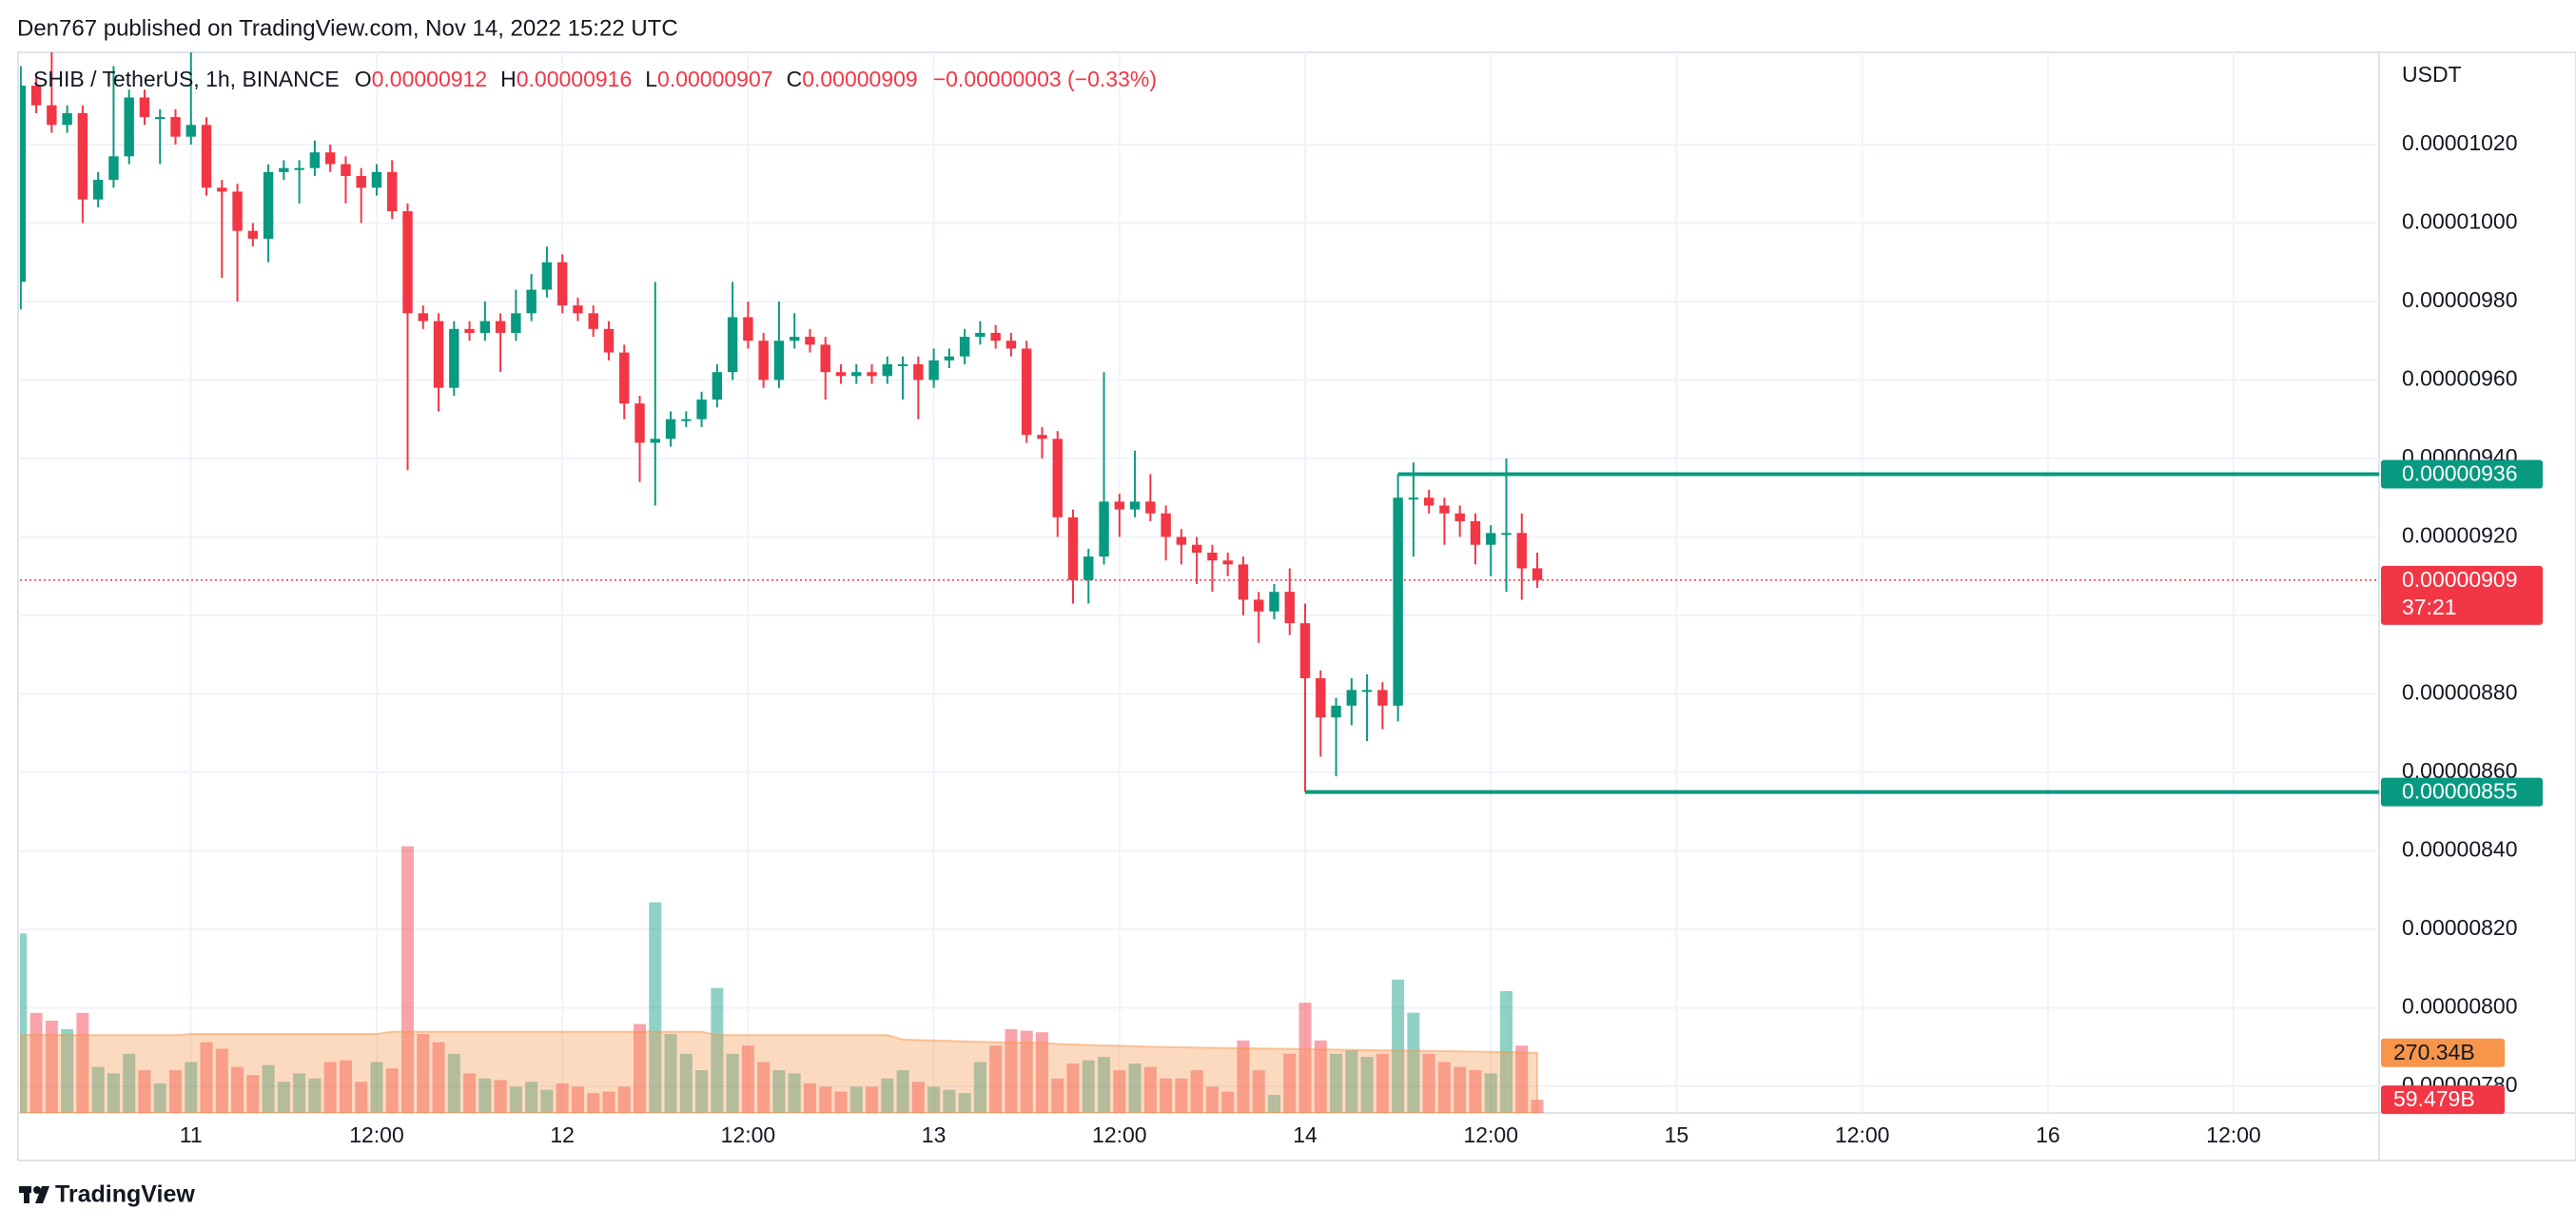 This screenshot has width=2576, height=1229. Describe the element at coordinates (125, 1194) in the screenshot. I see `logo-text: TradingView` at that location.